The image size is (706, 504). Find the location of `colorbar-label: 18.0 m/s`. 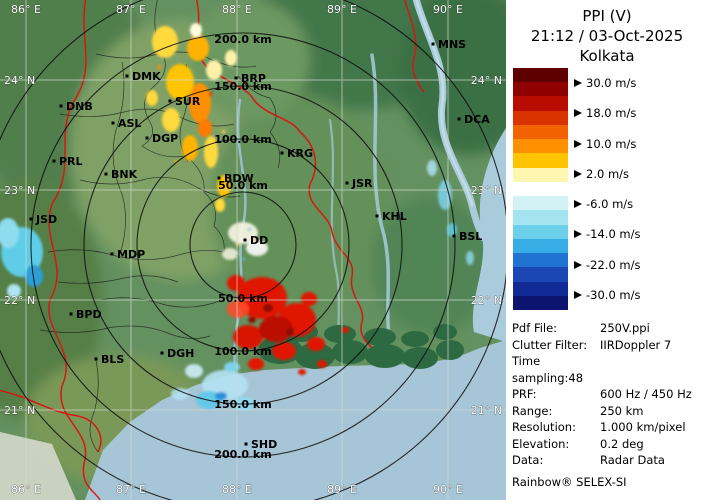

colorbar-label: 18.0 m/s is located at coordinates (611, 113).